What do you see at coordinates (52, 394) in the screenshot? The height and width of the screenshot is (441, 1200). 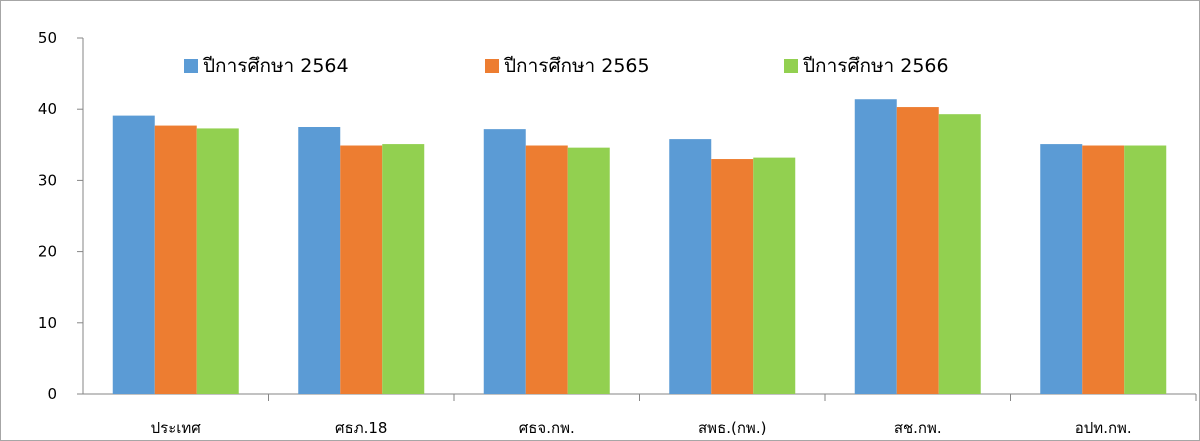 I see `y-tick-label: 0` at bounding box center [52, 394].